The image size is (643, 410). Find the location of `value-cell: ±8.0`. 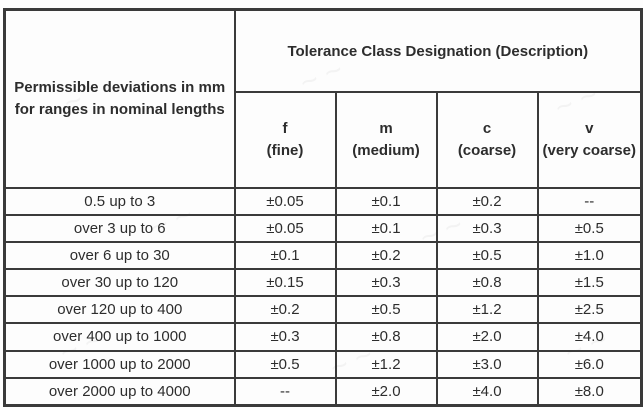

value-cell: ±8.0 is located at coordinates (589, 391).